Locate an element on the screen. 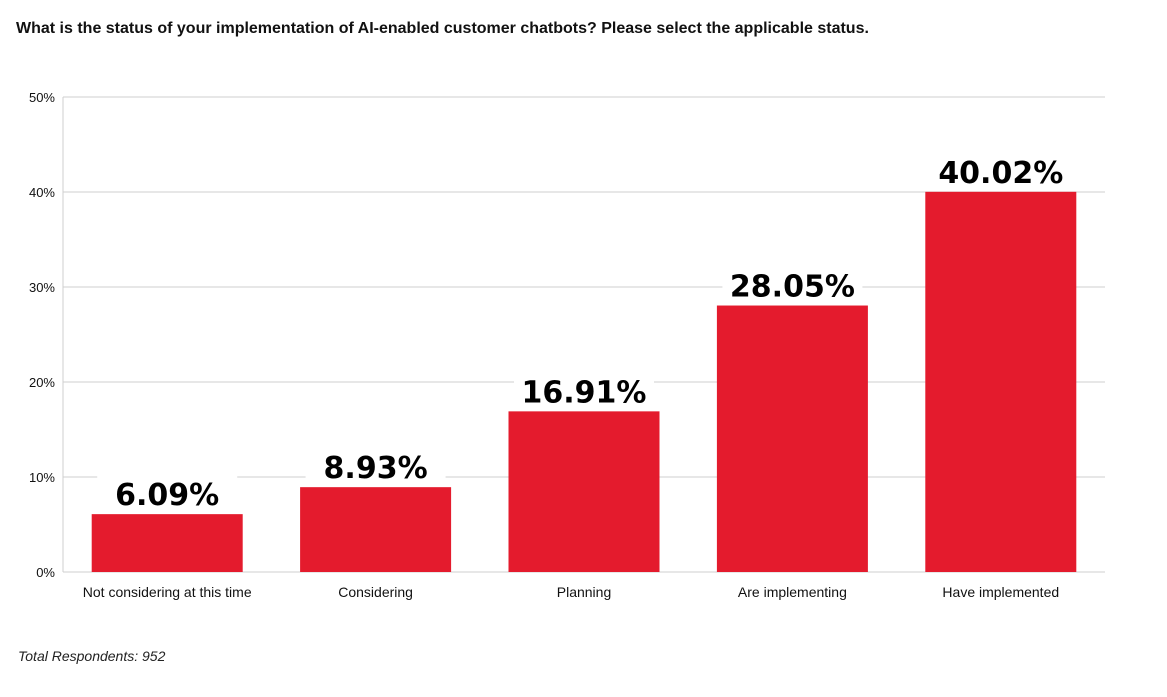 This screenshot has width=1167, height=697. data-label: 28.05% is located at coordinates (792, 287).